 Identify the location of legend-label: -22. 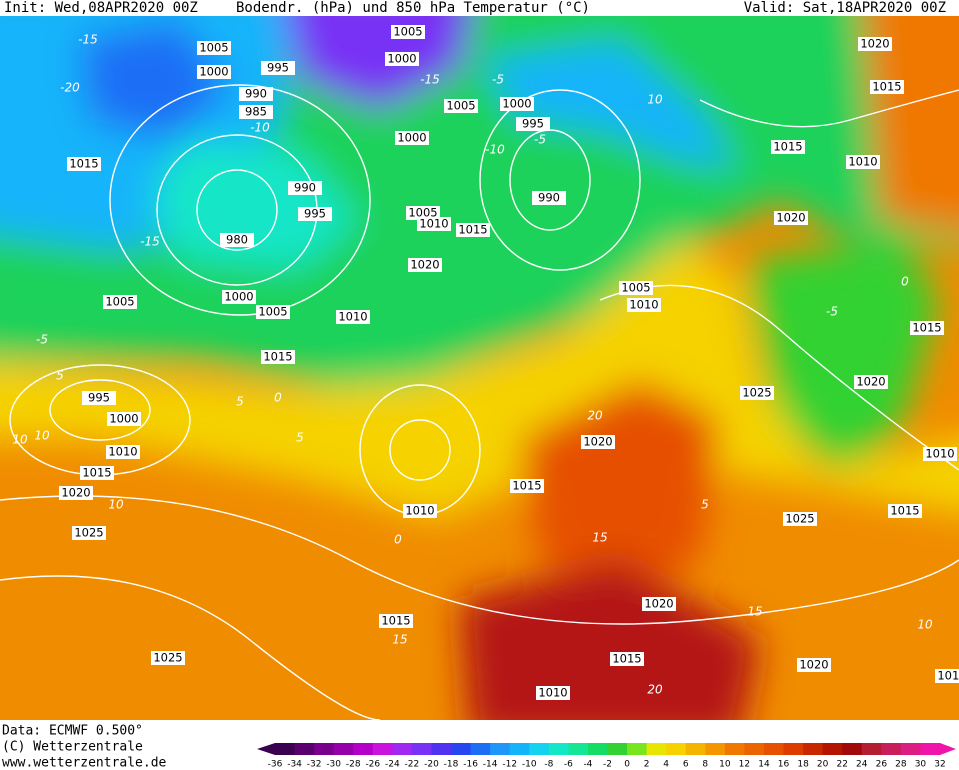
(412, 765).